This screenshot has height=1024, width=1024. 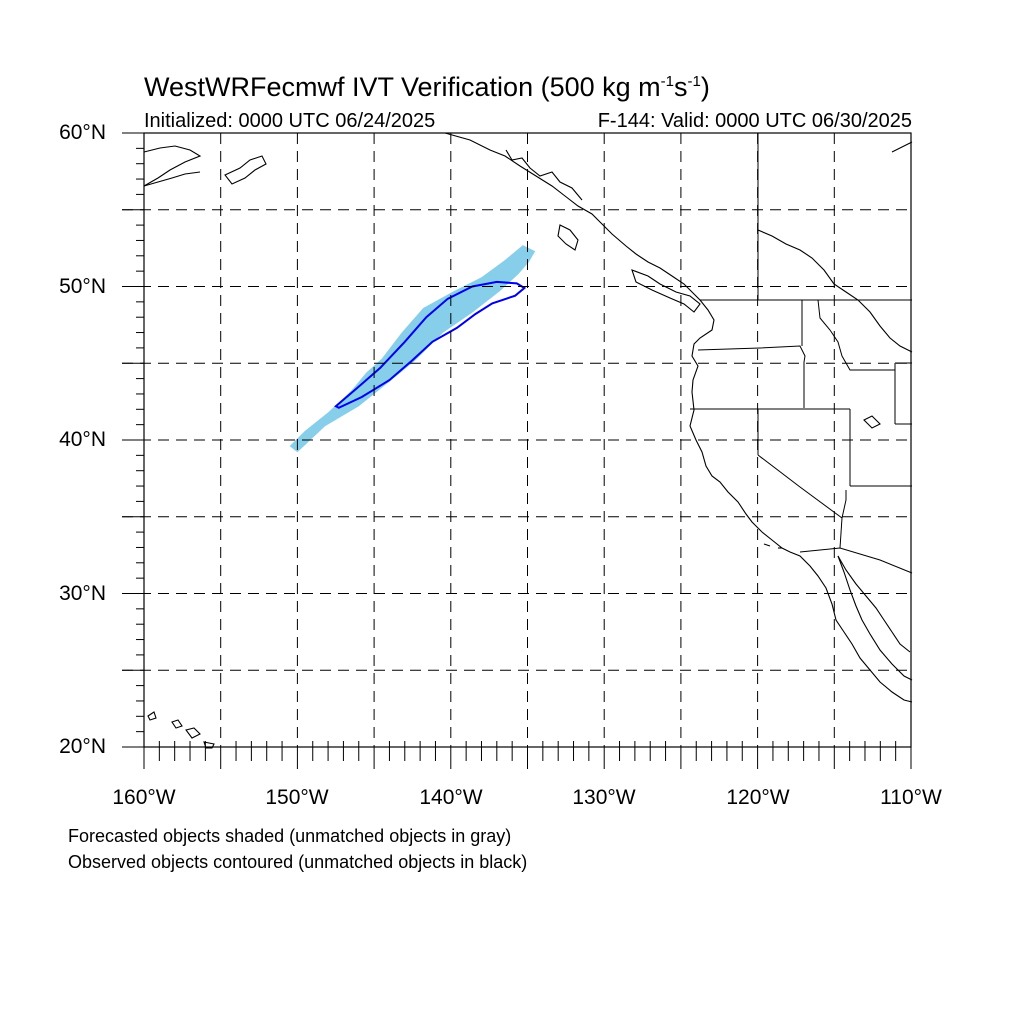 What do you see at coordinates (82, 439) in the screenshot?
I see `lat-label-40n: 40°N` at bounding box center [82, 439].